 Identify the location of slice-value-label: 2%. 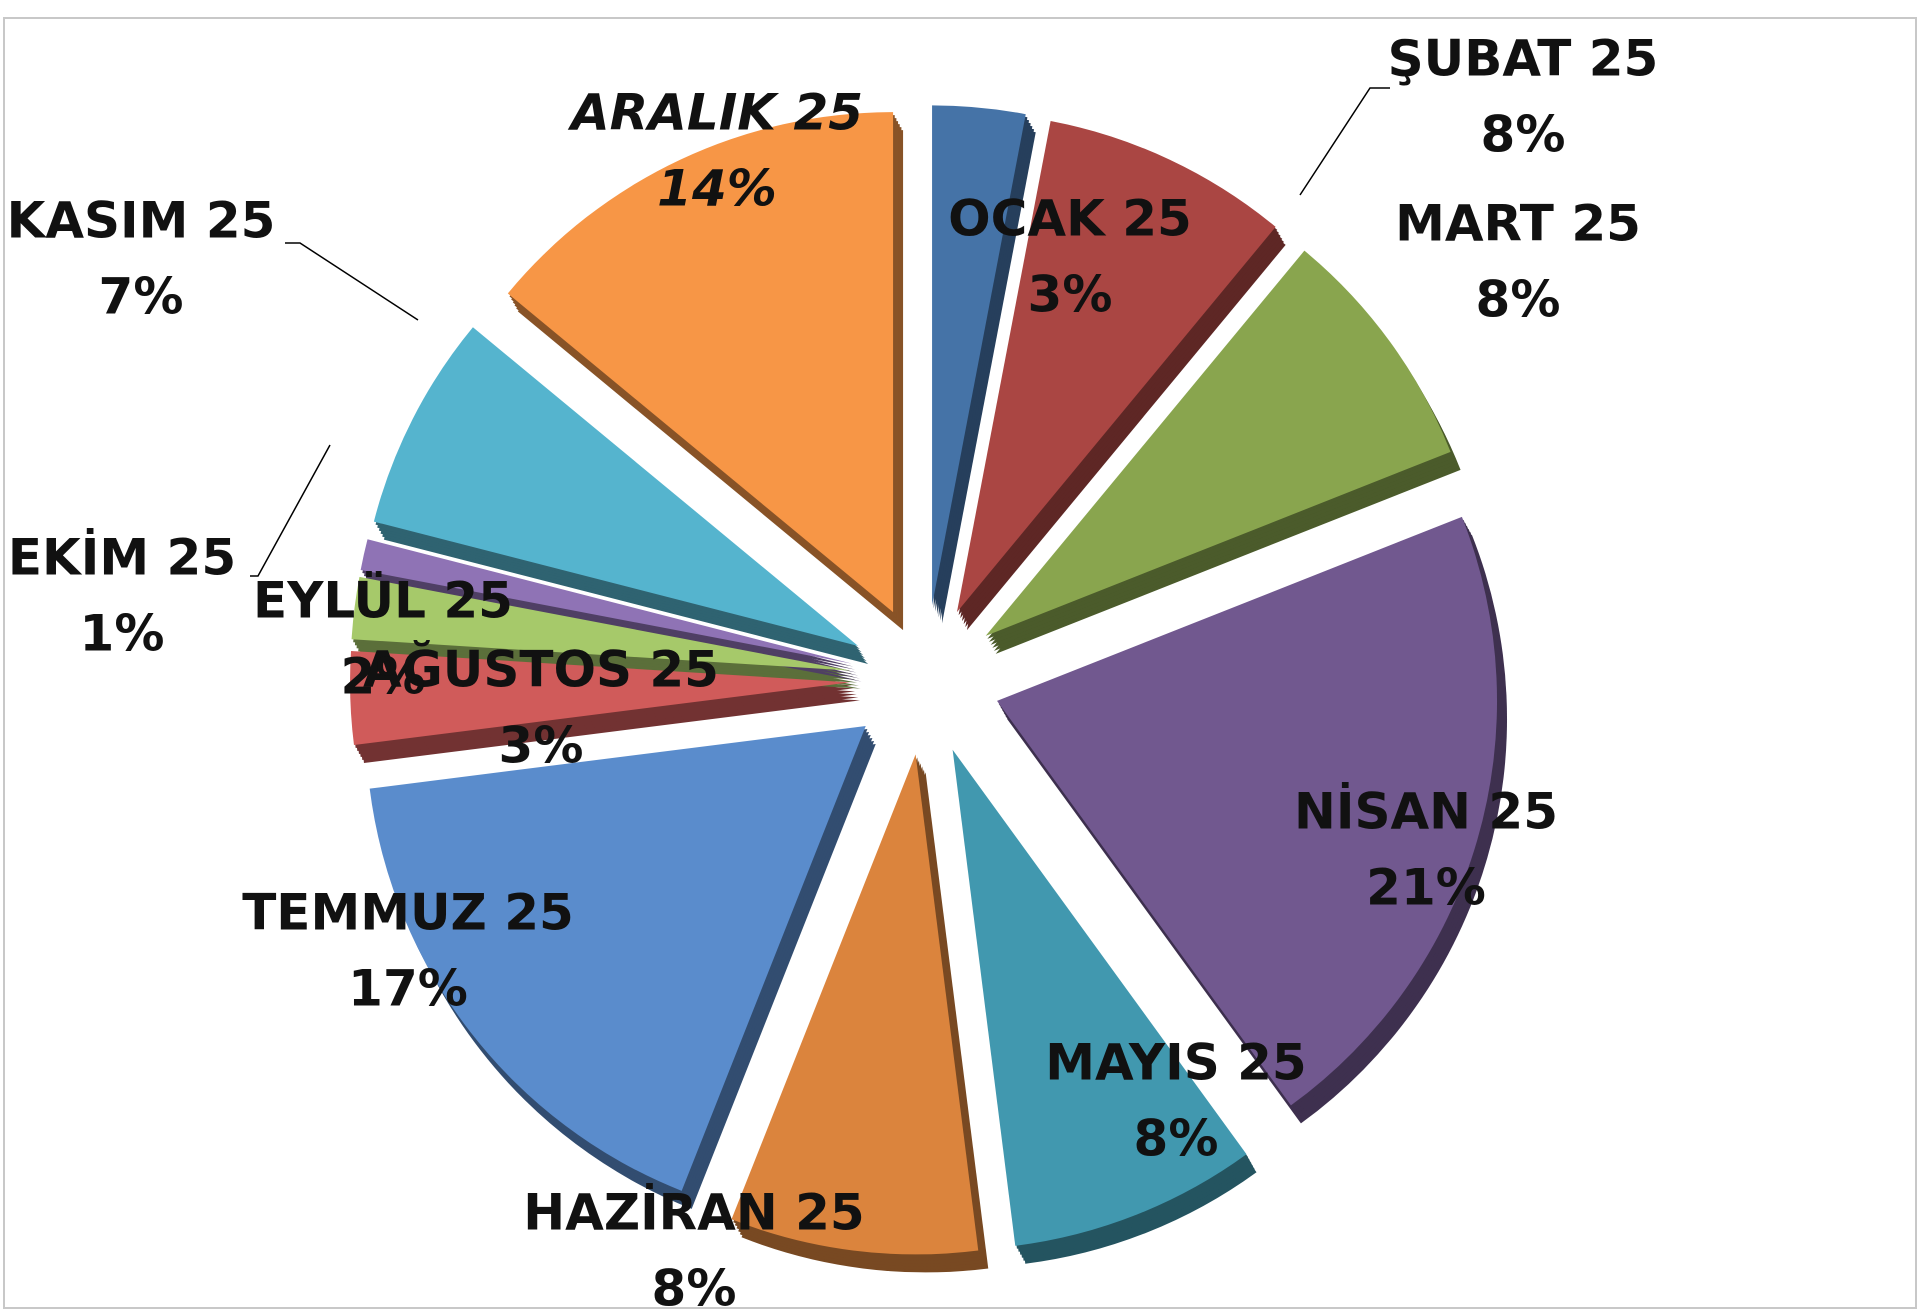
(383, 677).